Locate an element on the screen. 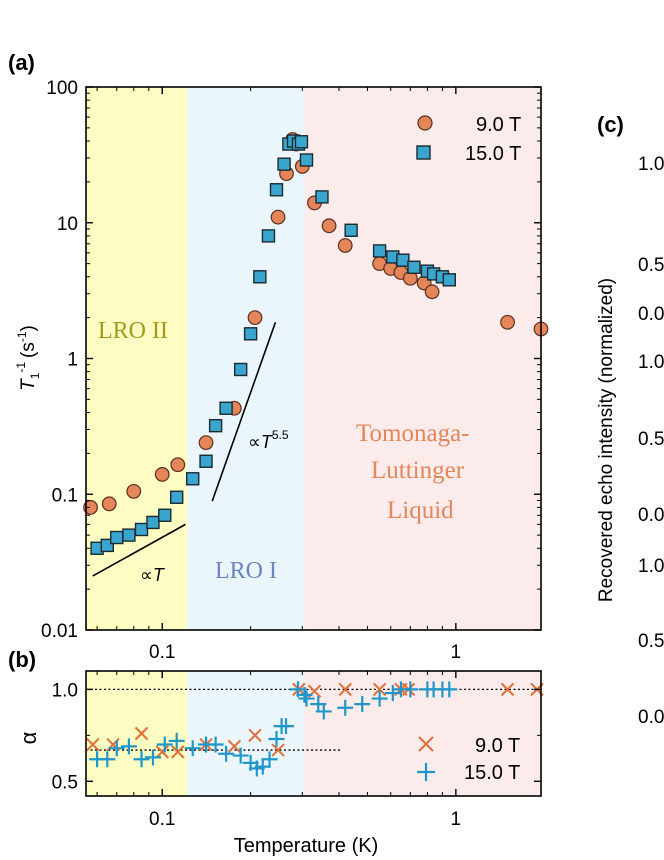  ylabel-sub: 1 is located at coordinates (35, 375).